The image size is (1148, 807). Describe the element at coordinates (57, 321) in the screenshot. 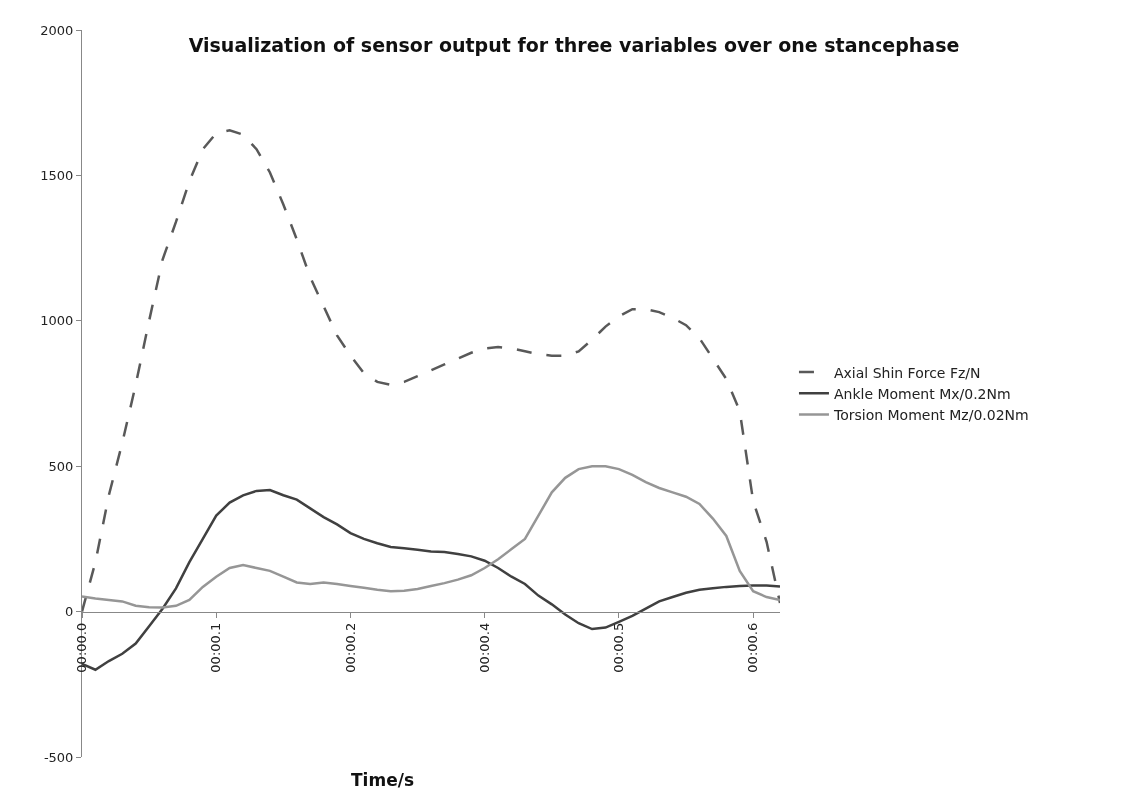

I see `y-tick-label: 1000` at that location.